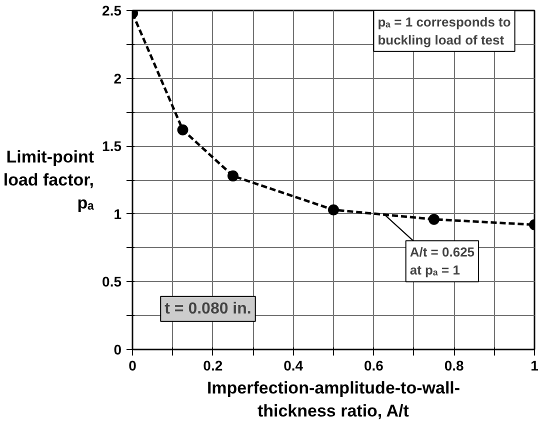 This screenshot has width=544, height=423. I want to click on y-tick-label: 2.5, so click(112, 10).